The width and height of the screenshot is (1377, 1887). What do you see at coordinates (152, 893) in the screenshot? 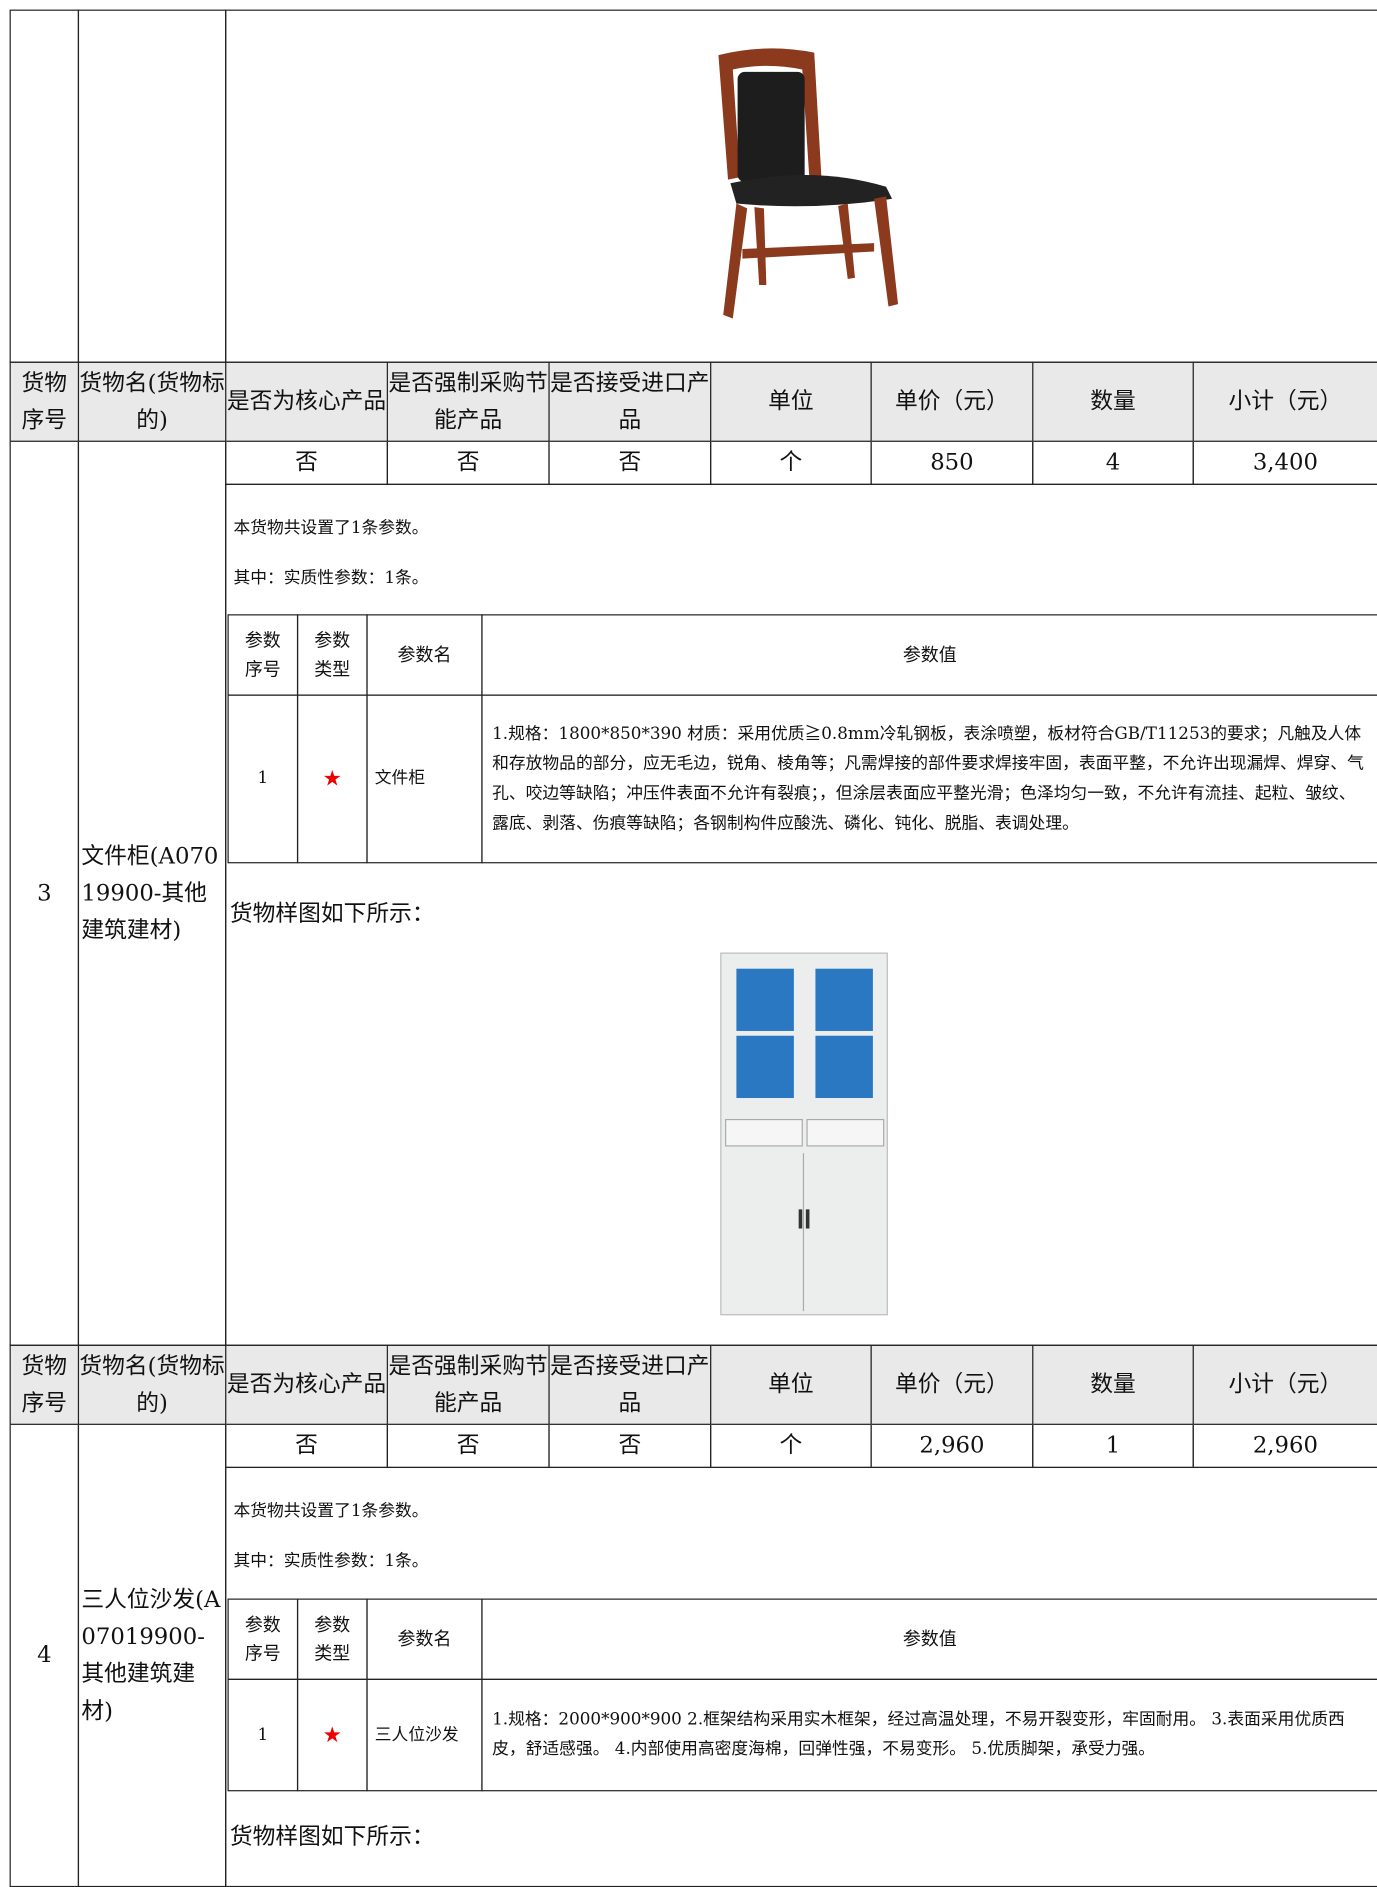
I see `item-name: 文件柜(A07019900-其他建筑建材)` at bounding box center [152, 893].